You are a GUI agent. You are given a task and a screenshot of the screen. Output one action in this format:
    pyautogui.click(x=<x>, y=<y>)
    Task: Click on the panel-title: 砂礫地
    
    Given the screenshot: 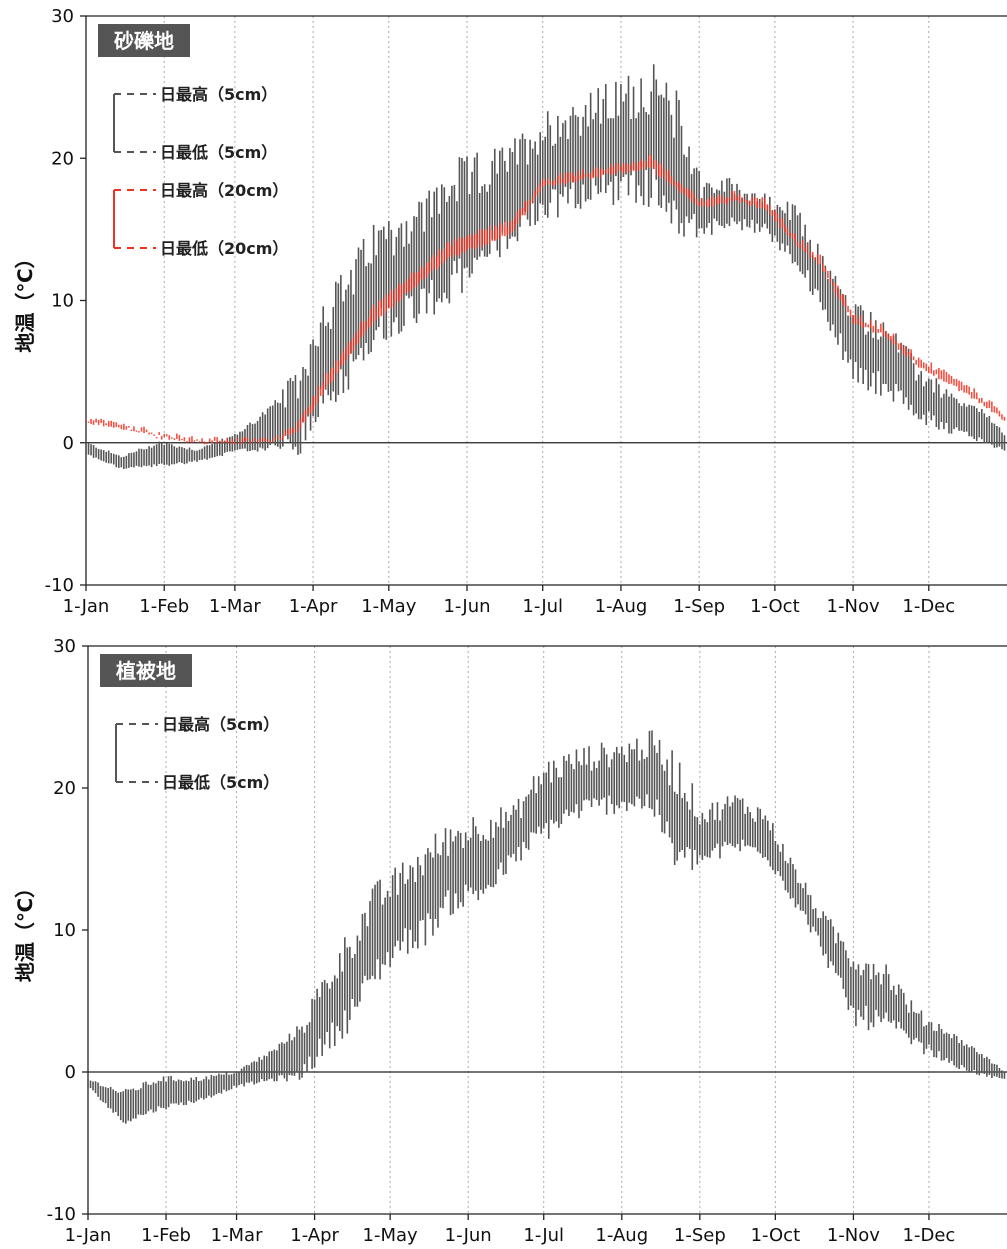 What is the action you would take?
    pyautogui.click(x=144, y=40)
    